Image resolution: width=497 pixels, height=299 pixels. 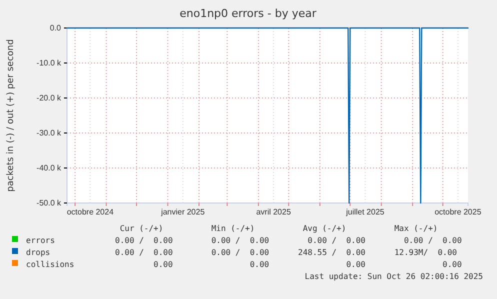 What do you see at coordinates (458, 212) in the screenshot?
I see `x-tick-label: octobre 2025` at bounding box center [458, 212].